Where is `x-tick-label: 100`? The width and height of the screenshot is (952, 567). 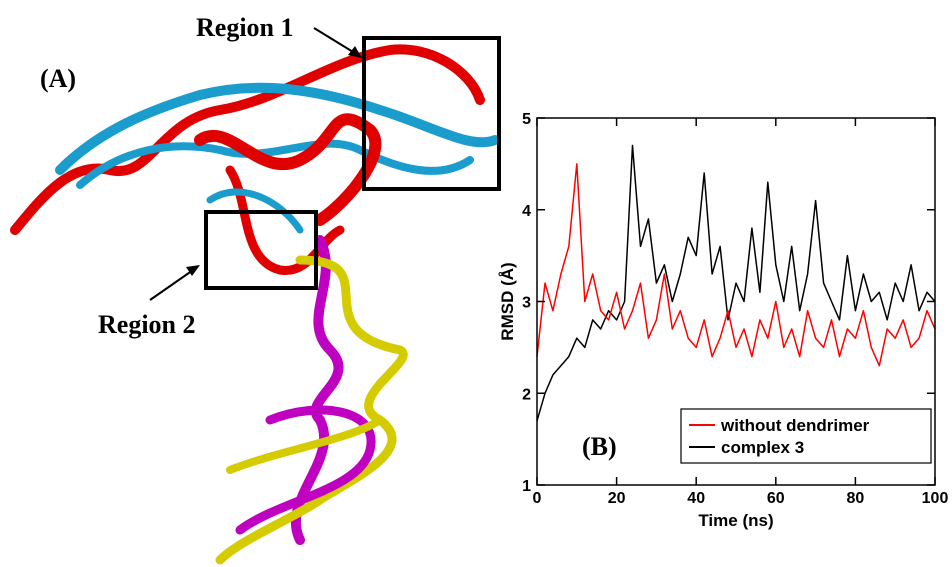 x-tick-label: 100 is located at coordinates (935, 498).